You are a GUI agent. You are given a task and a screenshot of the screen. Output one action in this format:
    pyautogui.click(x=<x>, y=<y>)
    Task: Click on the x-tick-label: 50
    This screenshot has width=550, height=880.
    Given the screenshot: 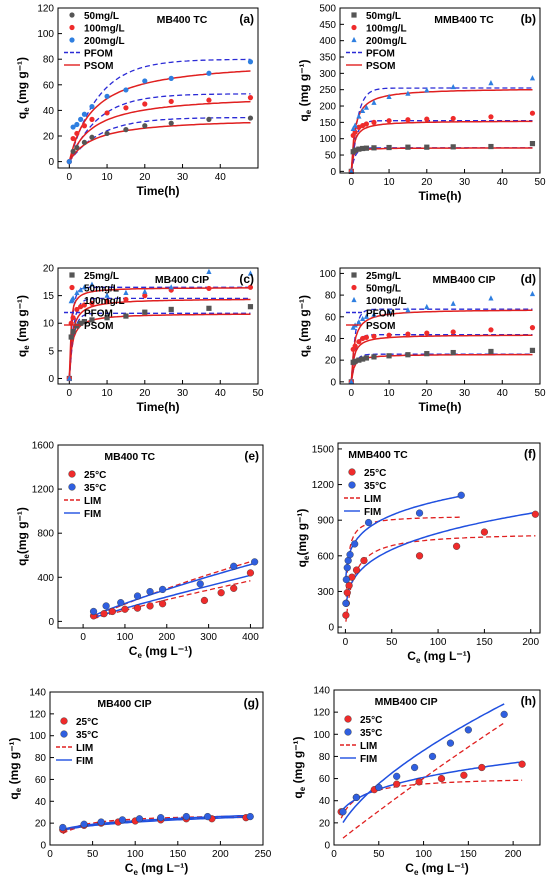 What is the action you would take?
    pyautogui.click(x=258, y=393)
    